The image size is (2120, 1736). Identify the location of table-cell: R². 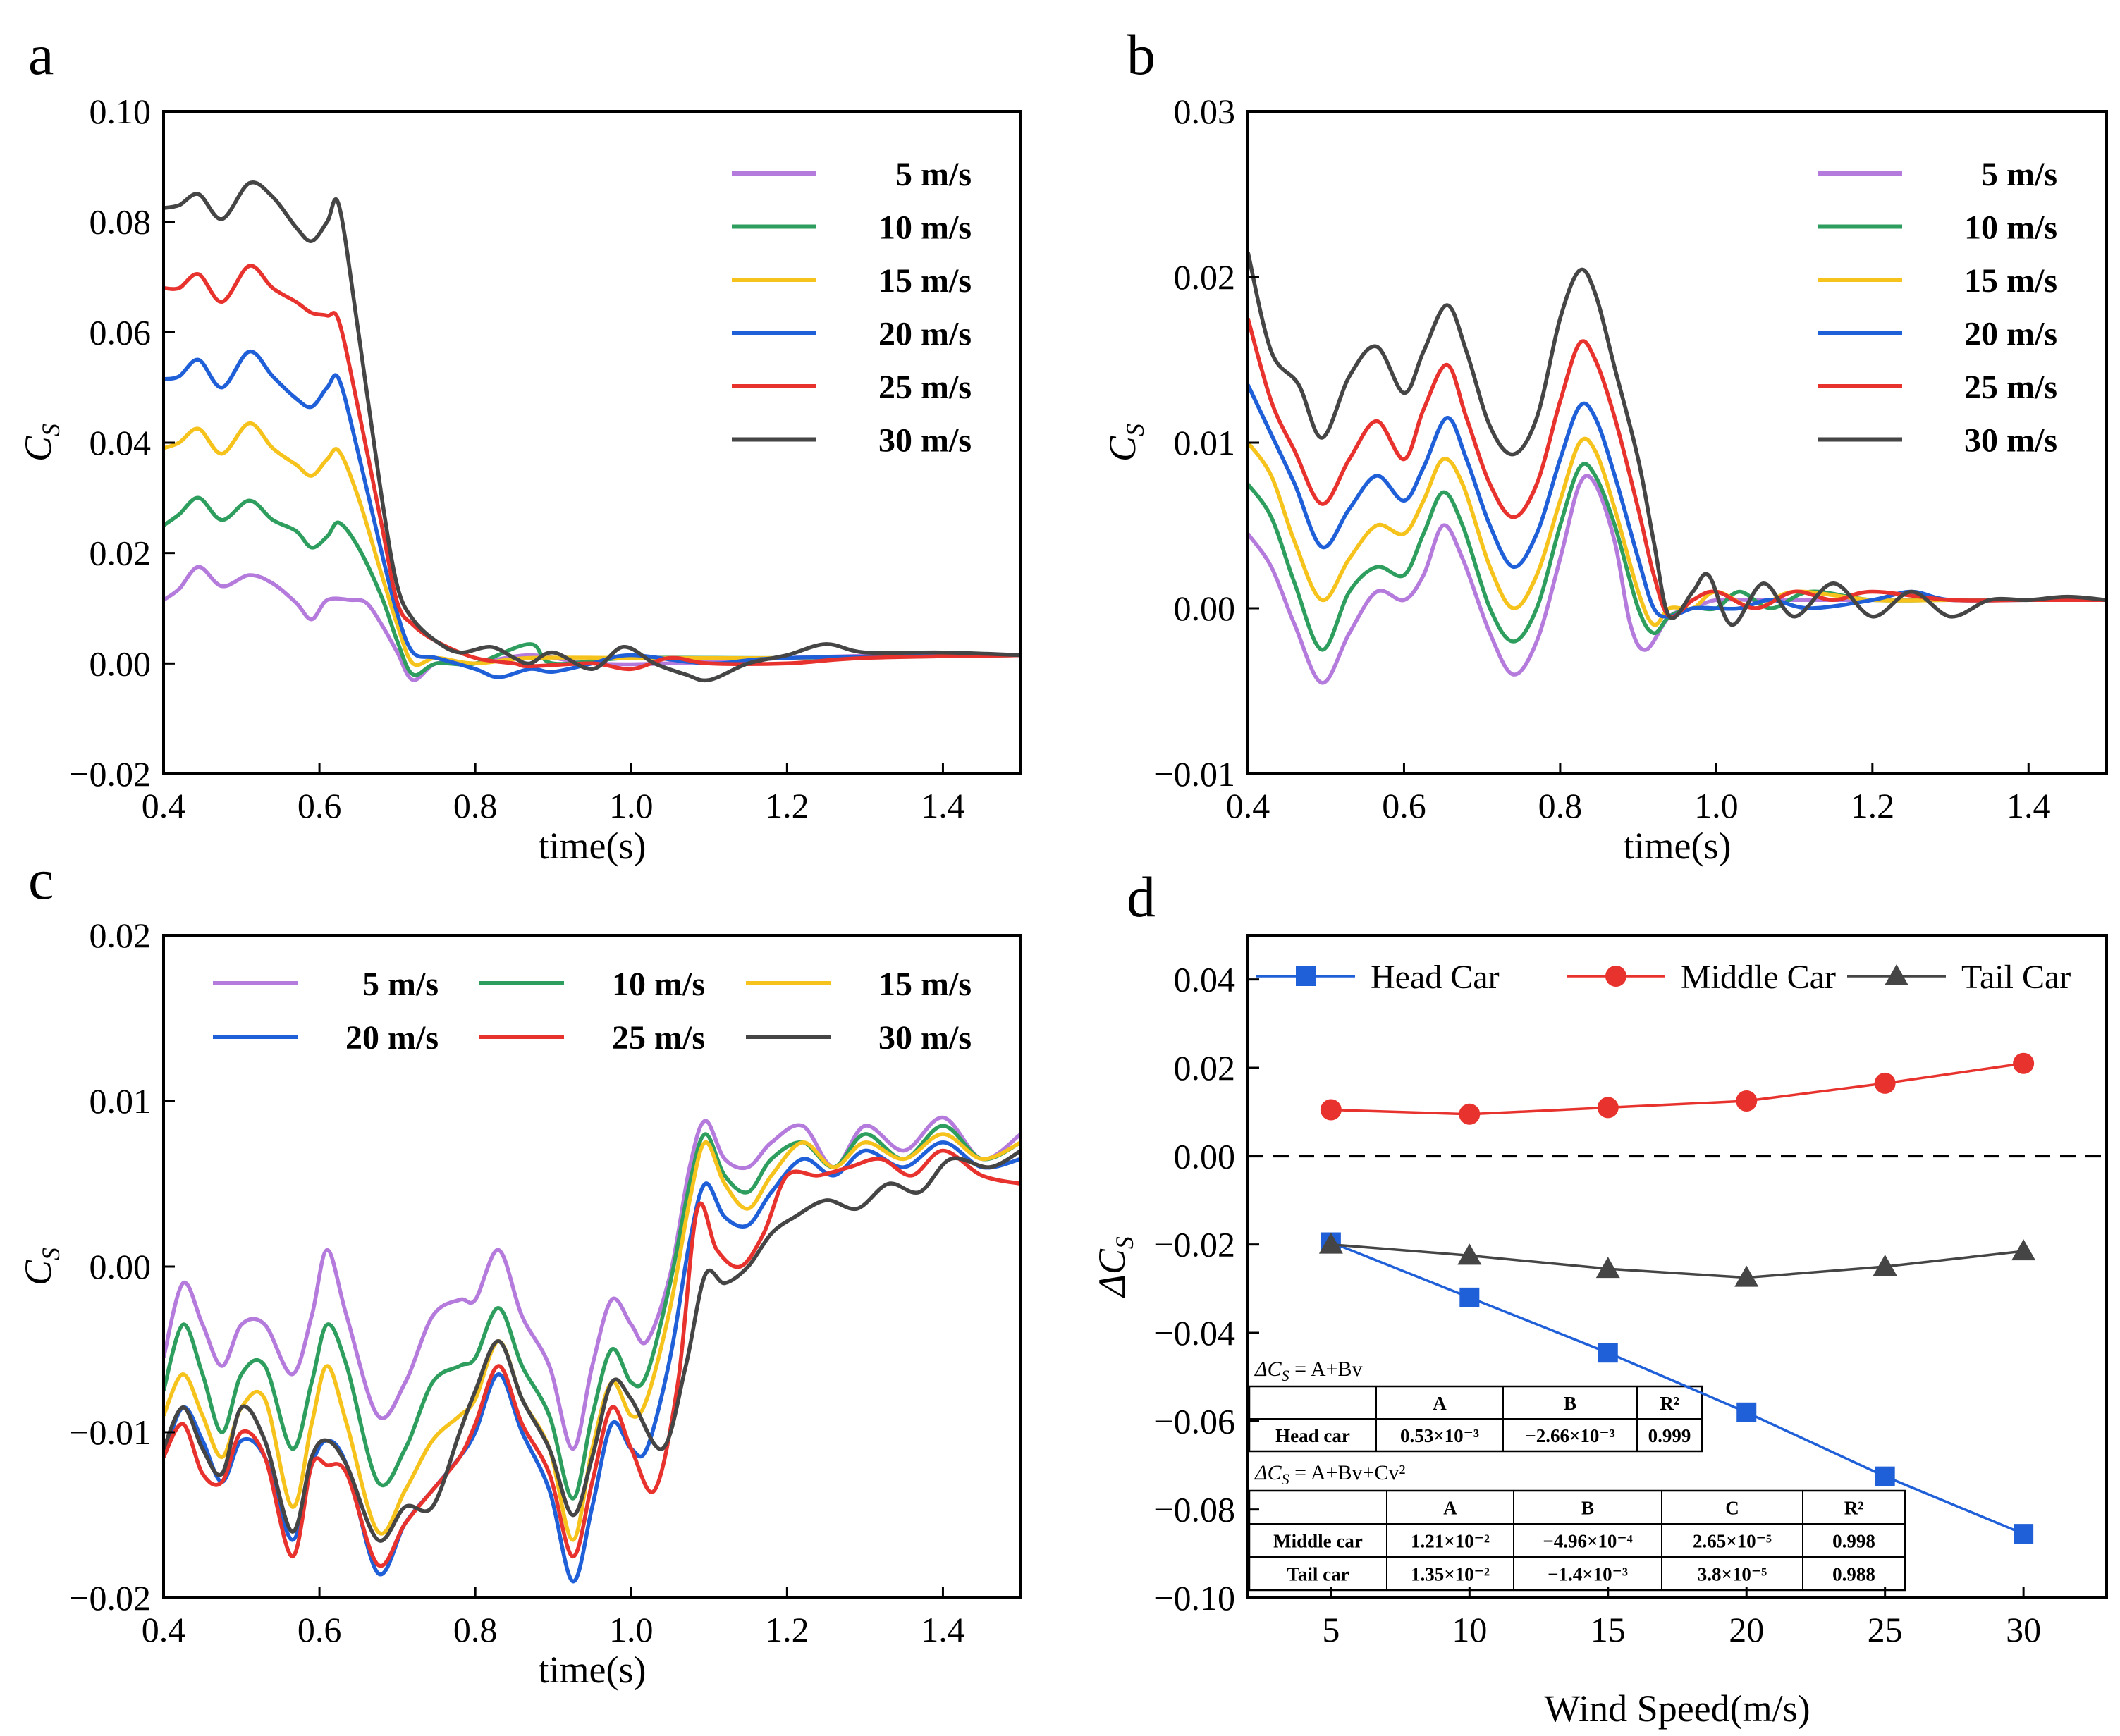
(1670, 1403).